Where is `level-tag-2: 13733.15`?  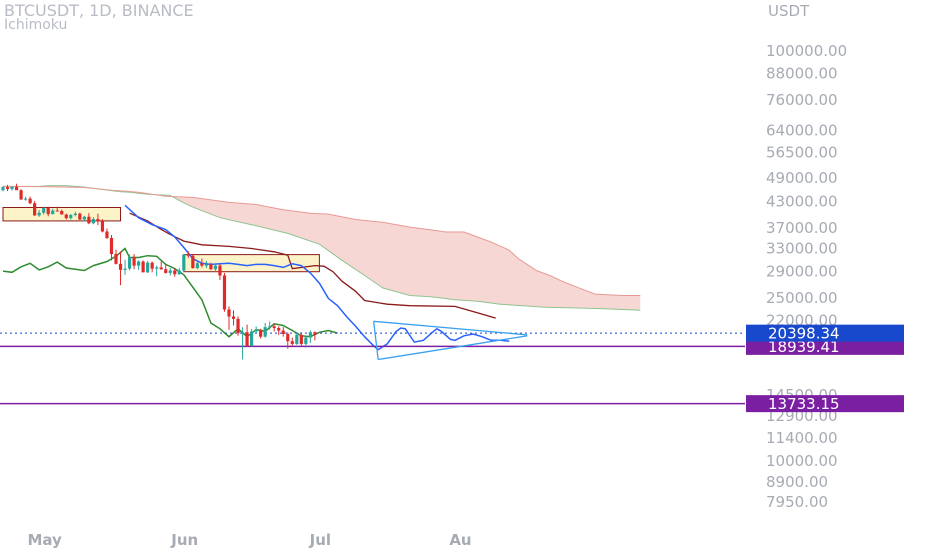
level-tag-2: 13733.15 is located at coordinates (825, 404).